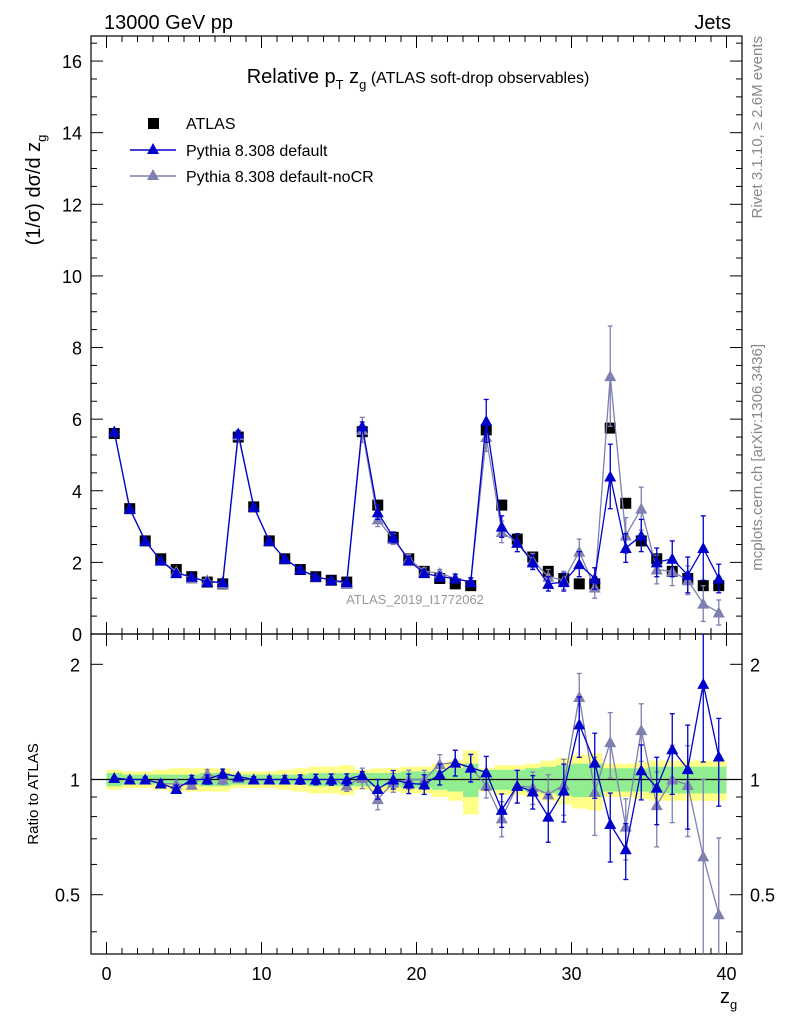 This screenshot has width=786, height=1024. What do you see at coordinates (34, 194) in the screenshot?
I see `y-axis-label-main: (1/σ) dσ/d z` at bounding box center [34, 194].